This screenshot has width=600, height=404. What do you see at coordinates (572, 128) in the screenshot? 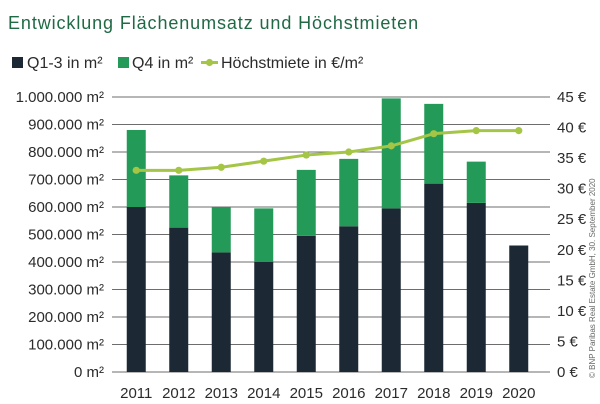
I see `y2-tick-label: 40 €` at bounding box center [572, 128].